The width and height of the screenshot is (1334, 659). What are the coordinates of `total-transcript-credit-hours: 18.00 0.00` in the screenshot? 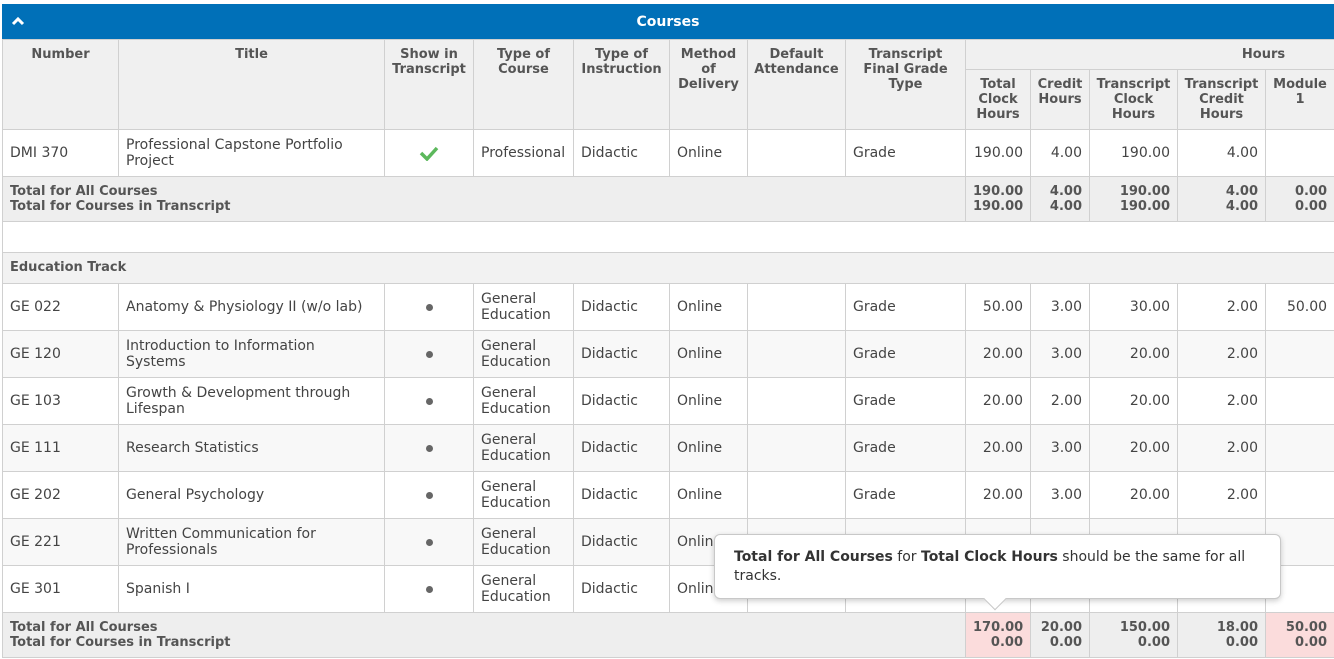 It's located at (1221, 635).